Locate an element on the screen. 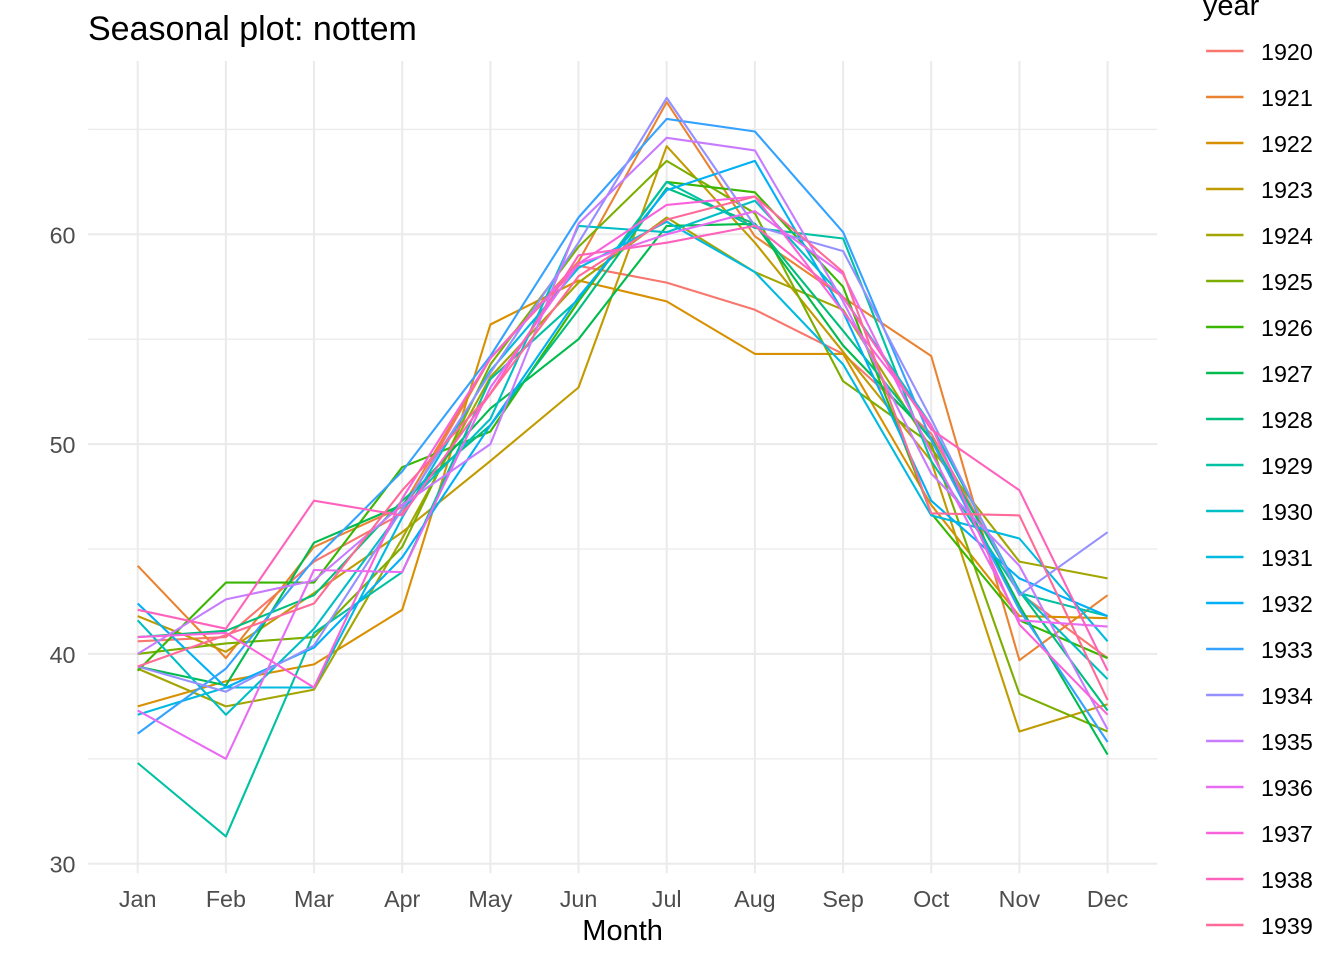 The width and height of the screenshot is (1344, 960). svg-text: 60 is located at coordinates (63, 235).